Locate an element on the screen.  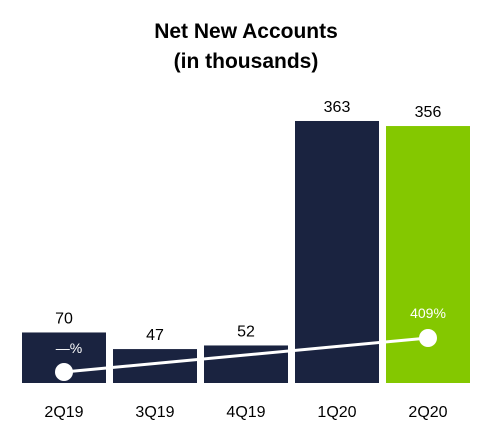
bar-1q20 is located at coordinates (337, 251).